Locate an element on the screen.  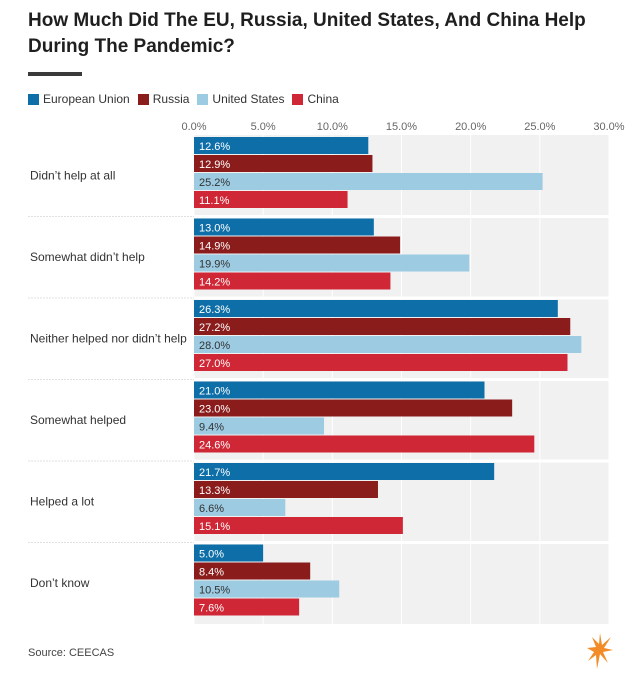
bar-value-label: 23.0% is located at coordinates (214, 410).